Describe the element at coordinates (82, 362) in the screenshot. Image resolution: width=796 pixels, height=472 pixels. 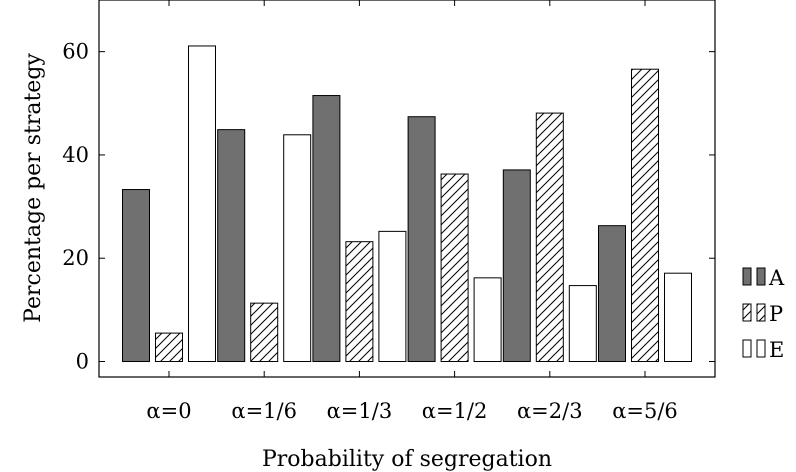
I see `y-tick-label: 0` at that location.